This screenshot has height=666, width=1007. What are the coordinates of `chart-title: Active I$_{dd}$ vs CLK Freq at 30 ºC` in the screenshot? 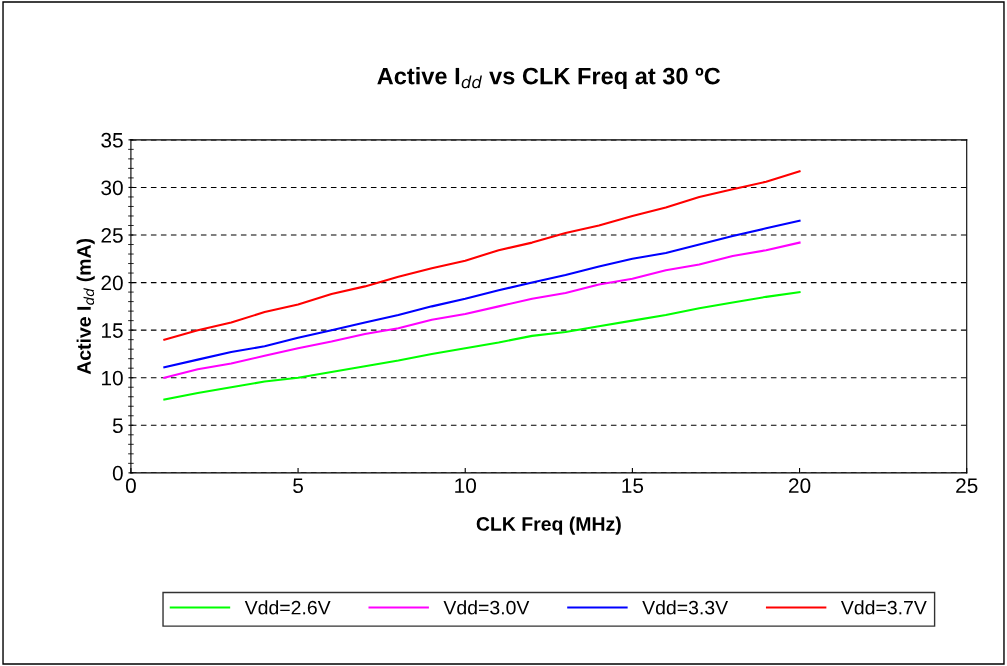 It's located at (549, 78).